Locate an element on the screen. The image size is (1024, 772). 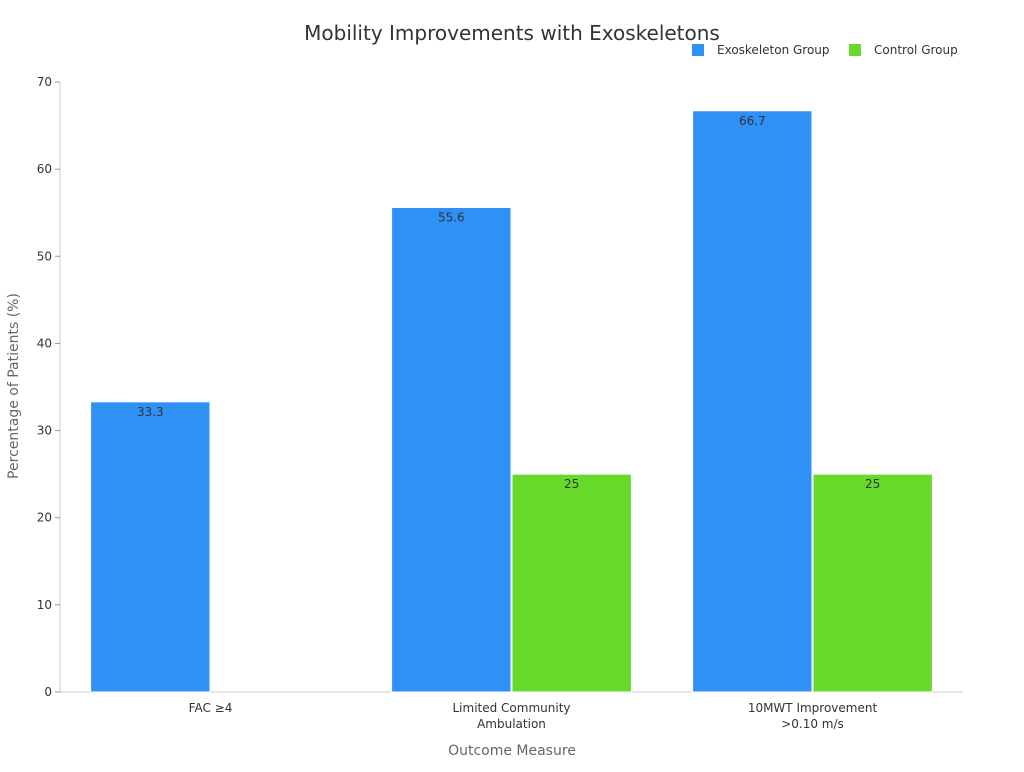
bar-value-label: 33.3 is located at coordinates (150, 412).